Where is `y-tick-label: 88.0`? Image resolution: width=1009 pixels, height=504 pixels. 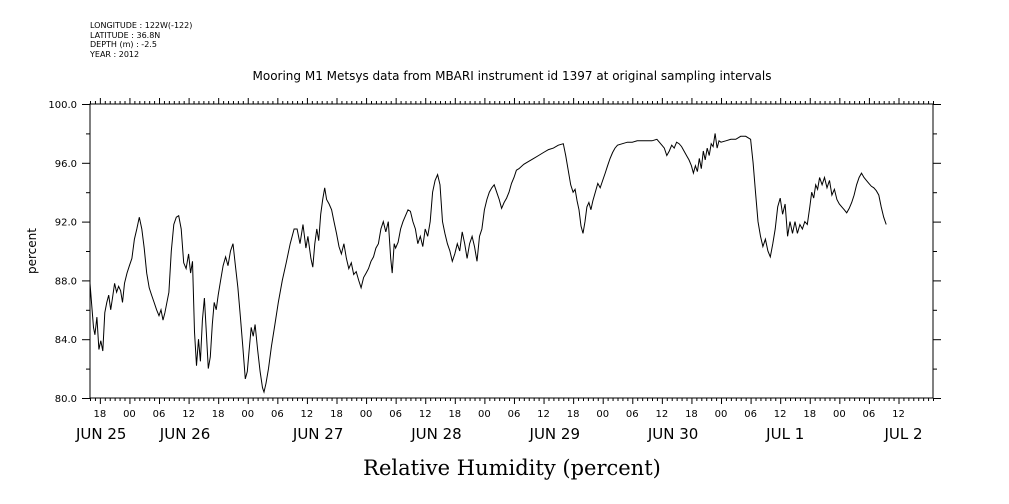 y-tick-label: 88.0 is located at coordinates (66, 281).